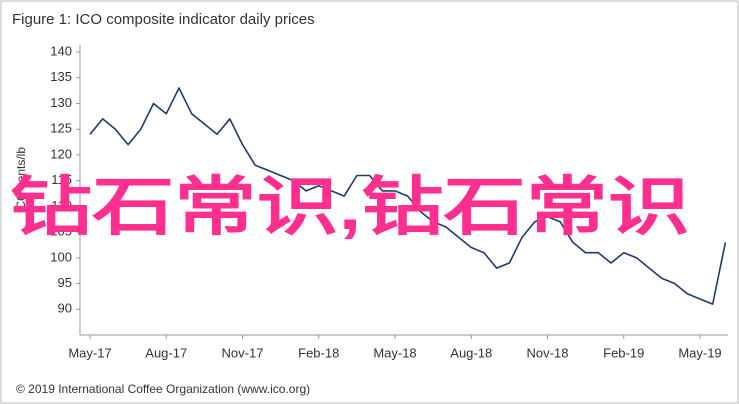 The width and height of the screenshot is (739, 404). I want to click on y-tick-label: 125, so click(61, 128).